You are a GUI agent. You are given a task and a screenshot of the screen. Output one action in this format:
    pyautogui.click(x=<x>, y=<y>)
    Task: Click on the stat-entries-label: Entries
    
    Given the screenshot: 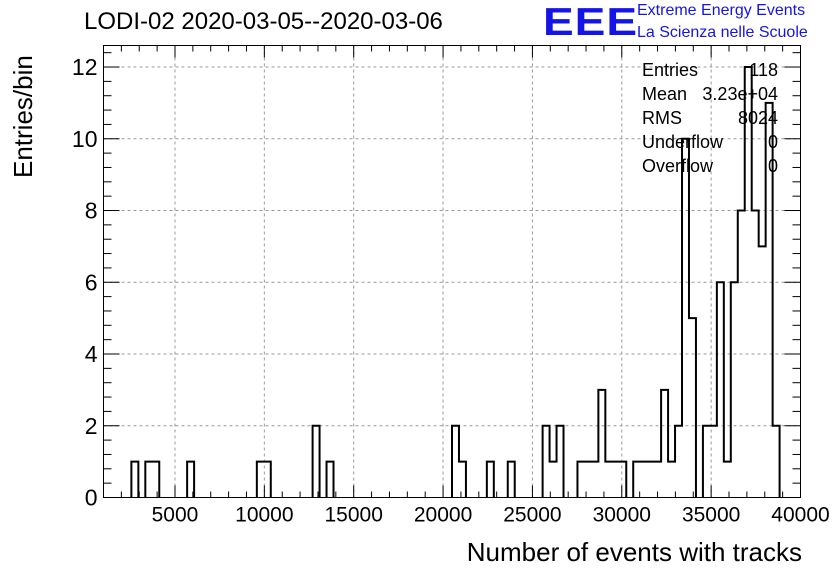 What is the action you would take?
    pyautogui.click(x=670, y=70)
    